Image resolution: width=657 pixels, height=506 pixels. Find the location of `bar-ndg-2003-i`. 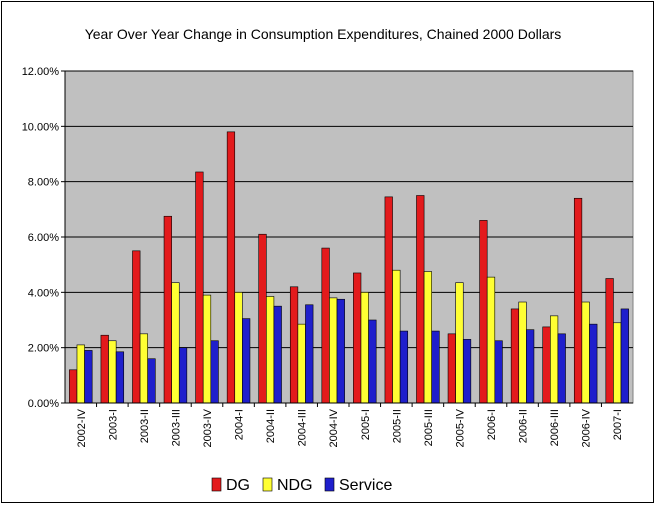

bar-ndg-2003-i is located at coordinates (112, 372).